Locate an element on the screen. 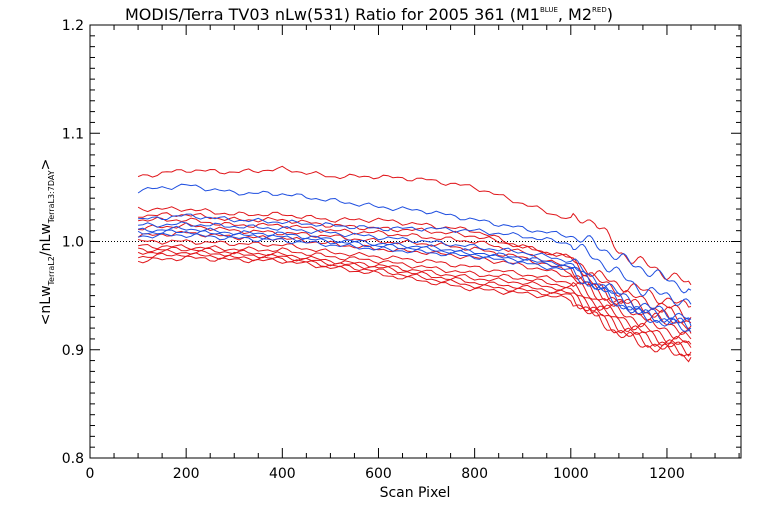 This screenshot has height=512, width=768. y-axis-label: <nLwTerraL2/nLwTerraL3:7DAY> is located at coordinates (47, 242).